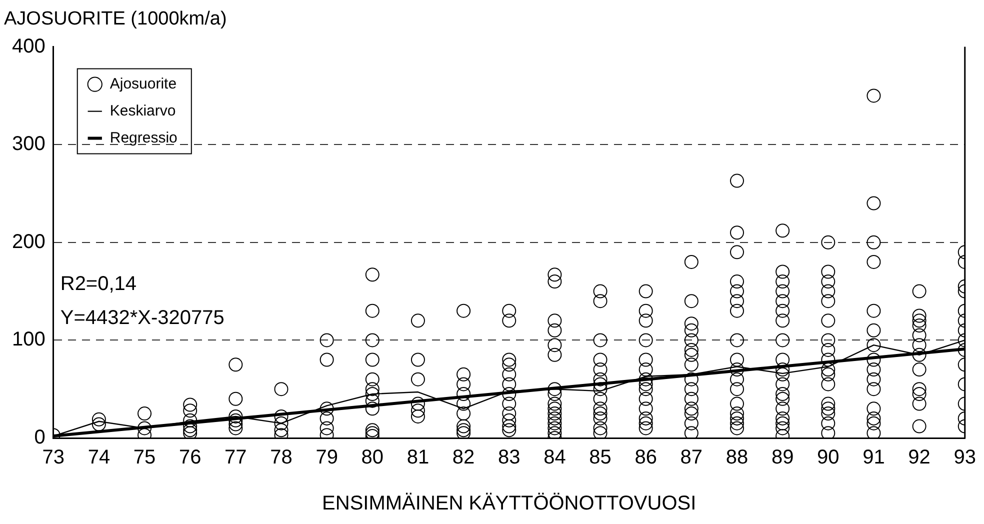  Describe the element at coordinates (782, 457) in the screenshot. I see `x-tick-label: 89` at that location.